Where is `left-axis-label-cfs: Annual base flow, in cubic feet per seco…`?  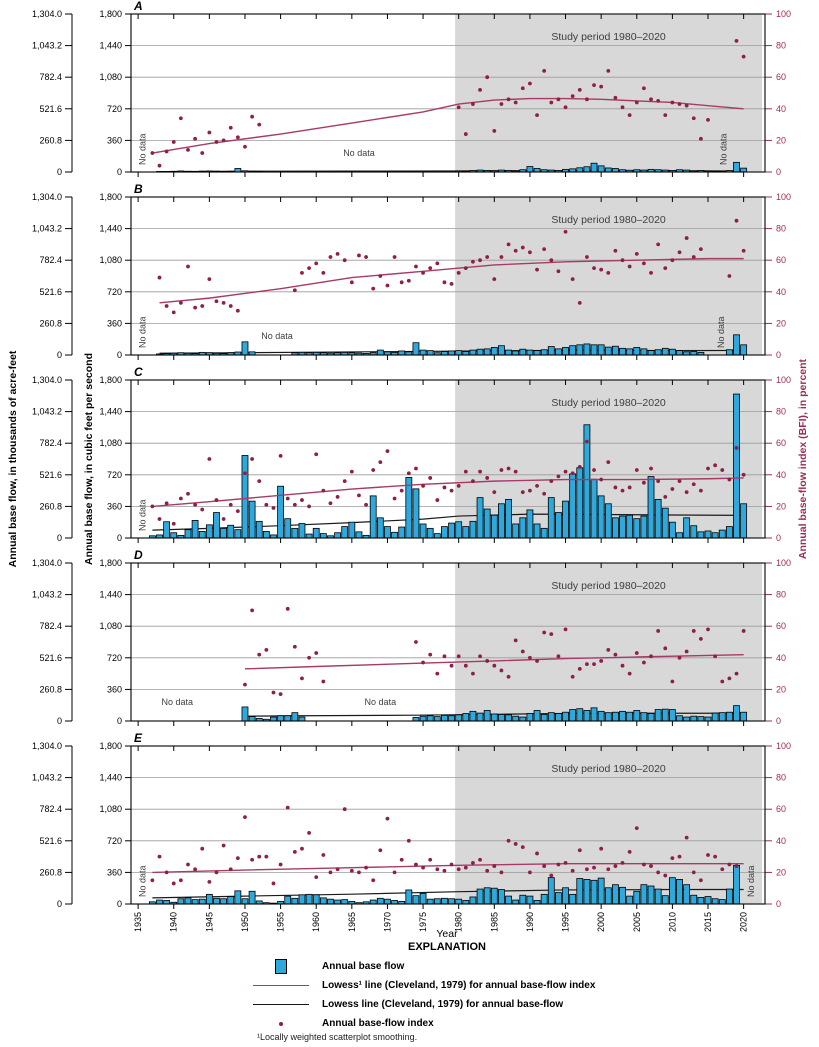
left-axis-label-cfs: Annual base flow, in cubic feet per seco… is located at coordinates (89, 459).